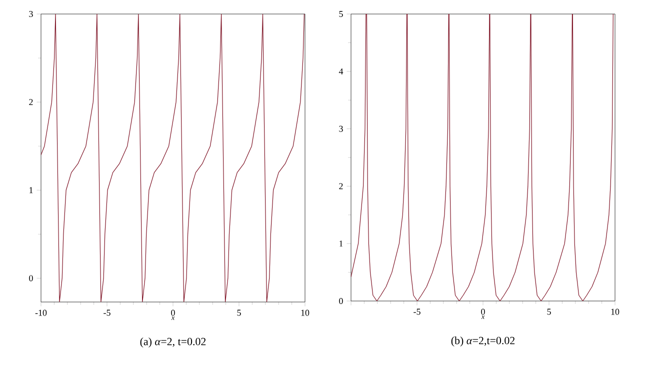 The width and height of the screenshot is (658, 370). What do you see at coordinates (41, 313) in the screenshot?
I see `x-tick-label: -10` at bounding box center [41, 313].